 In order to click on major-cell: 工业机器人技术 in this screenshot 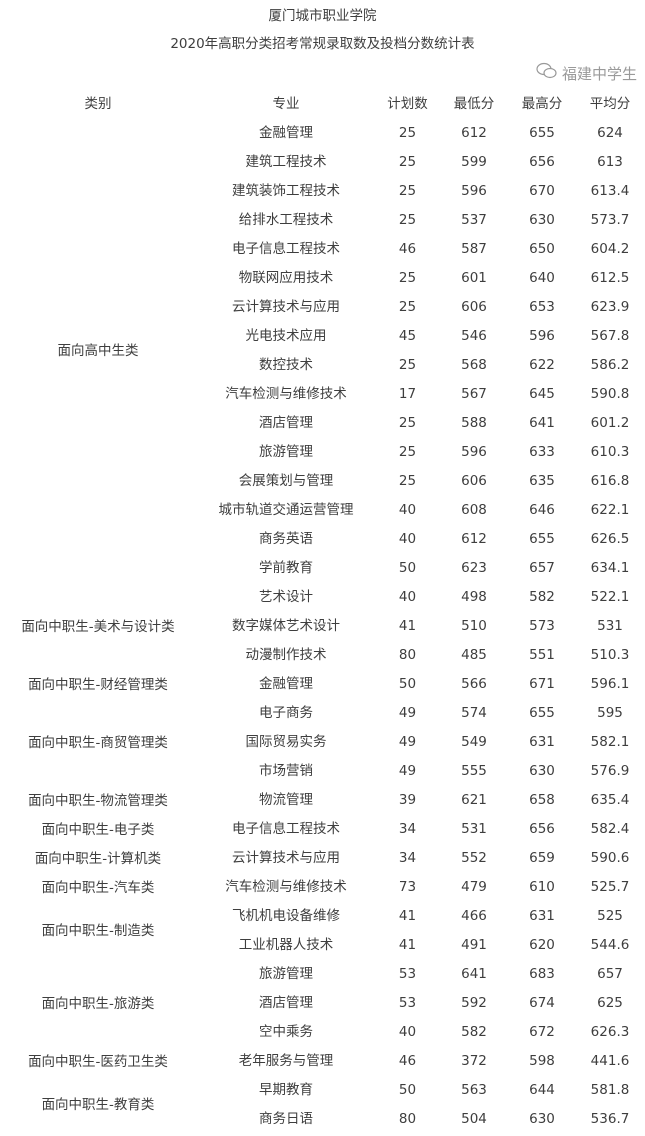, I will do `click(286, 945)`.